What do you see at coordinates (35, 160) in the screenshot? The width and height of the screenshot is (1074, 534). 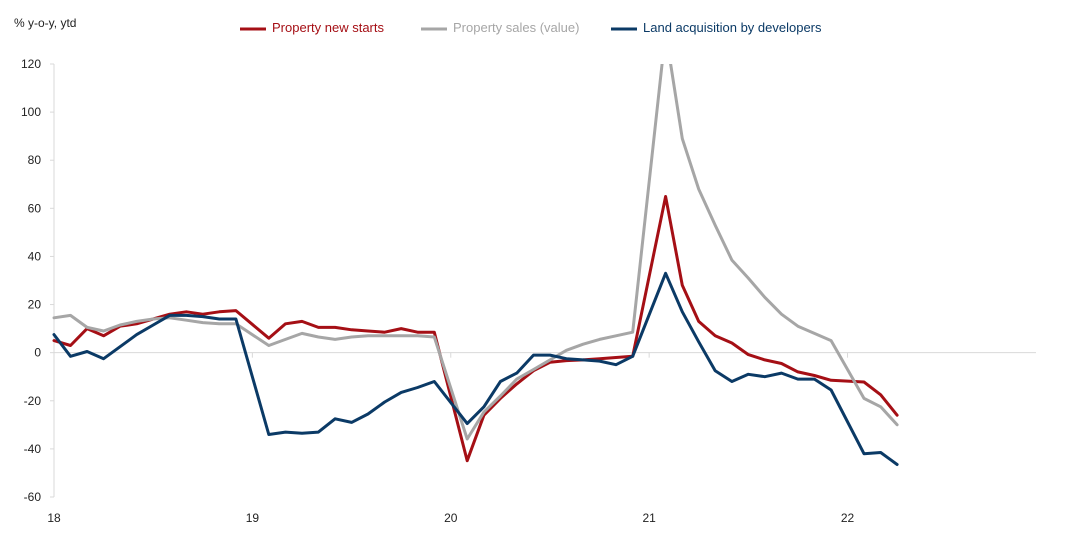 I see `y-tick-label: 80` at bounding box center [35, 160].